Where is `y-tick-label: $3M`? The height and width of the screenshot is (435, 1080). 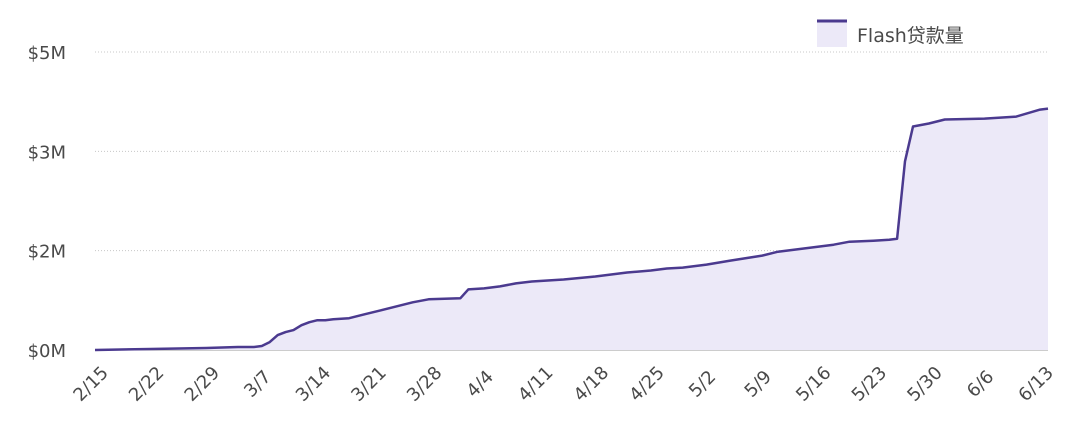
y-tick-label: $3M is located at coordinates (47, 152).